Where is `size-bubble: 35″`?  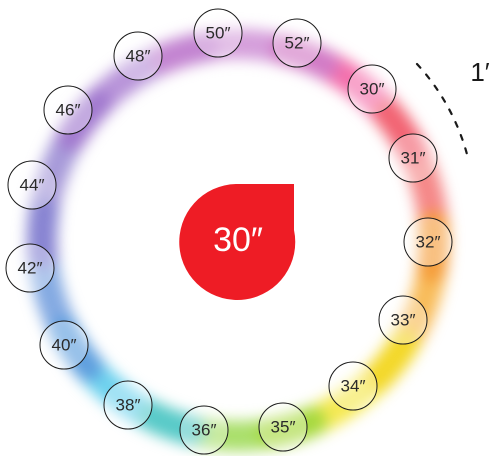
size-bubble: 35″ is located at coordinates (283, 427).